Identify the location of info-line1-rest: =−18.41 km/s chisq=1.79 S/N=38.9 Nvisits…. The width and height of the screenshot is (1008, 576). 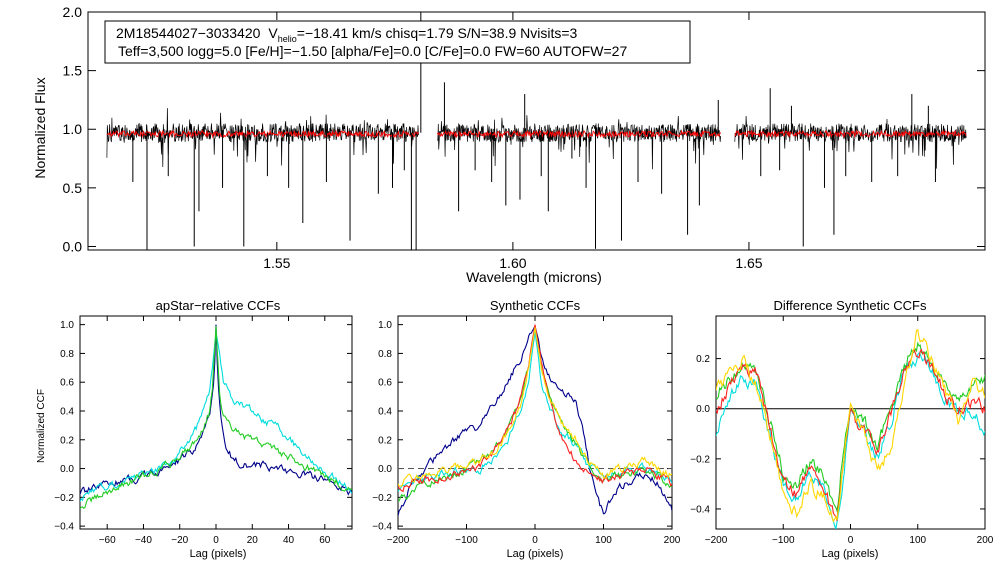
(437, 33).